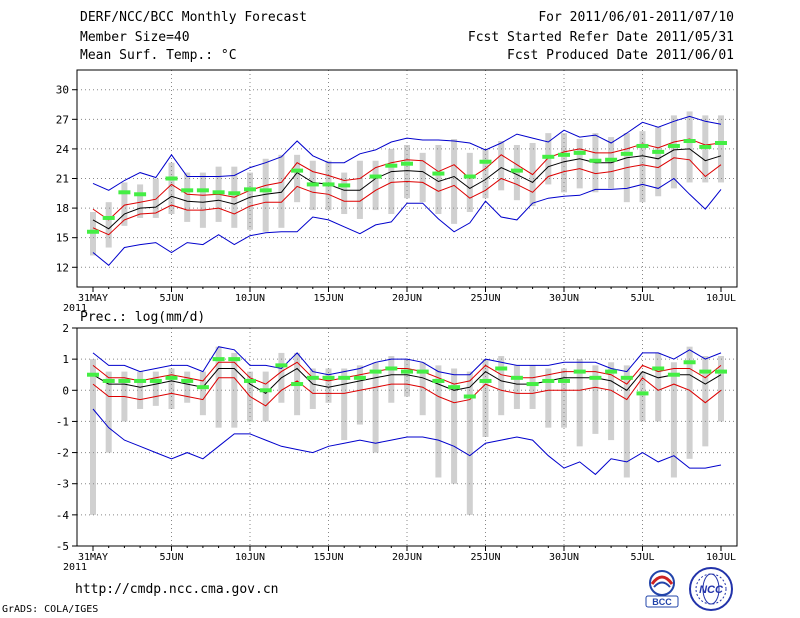 The height and width of the screenshot is (618, 800). What do you see at coordinates (62, 421) in the screenshot?
I see `prec-ytick-label: -1` at bounding box center [62, 421].